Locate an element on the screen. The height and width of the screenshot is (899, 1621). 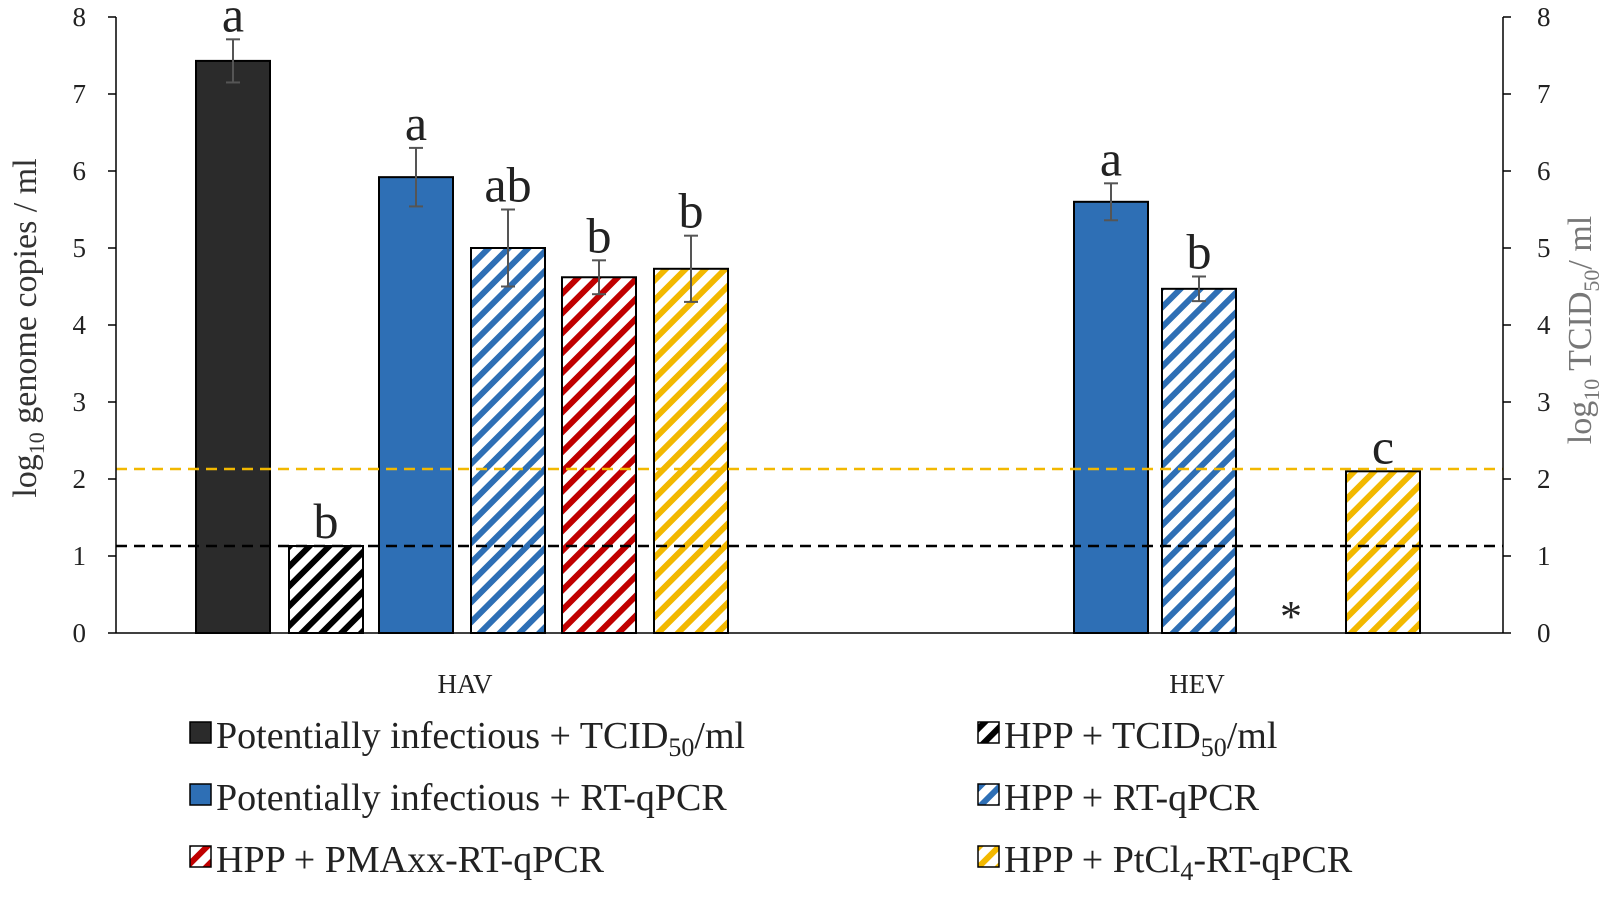
y-tick-label-right: 5 is located at coordinates (1544, 248).